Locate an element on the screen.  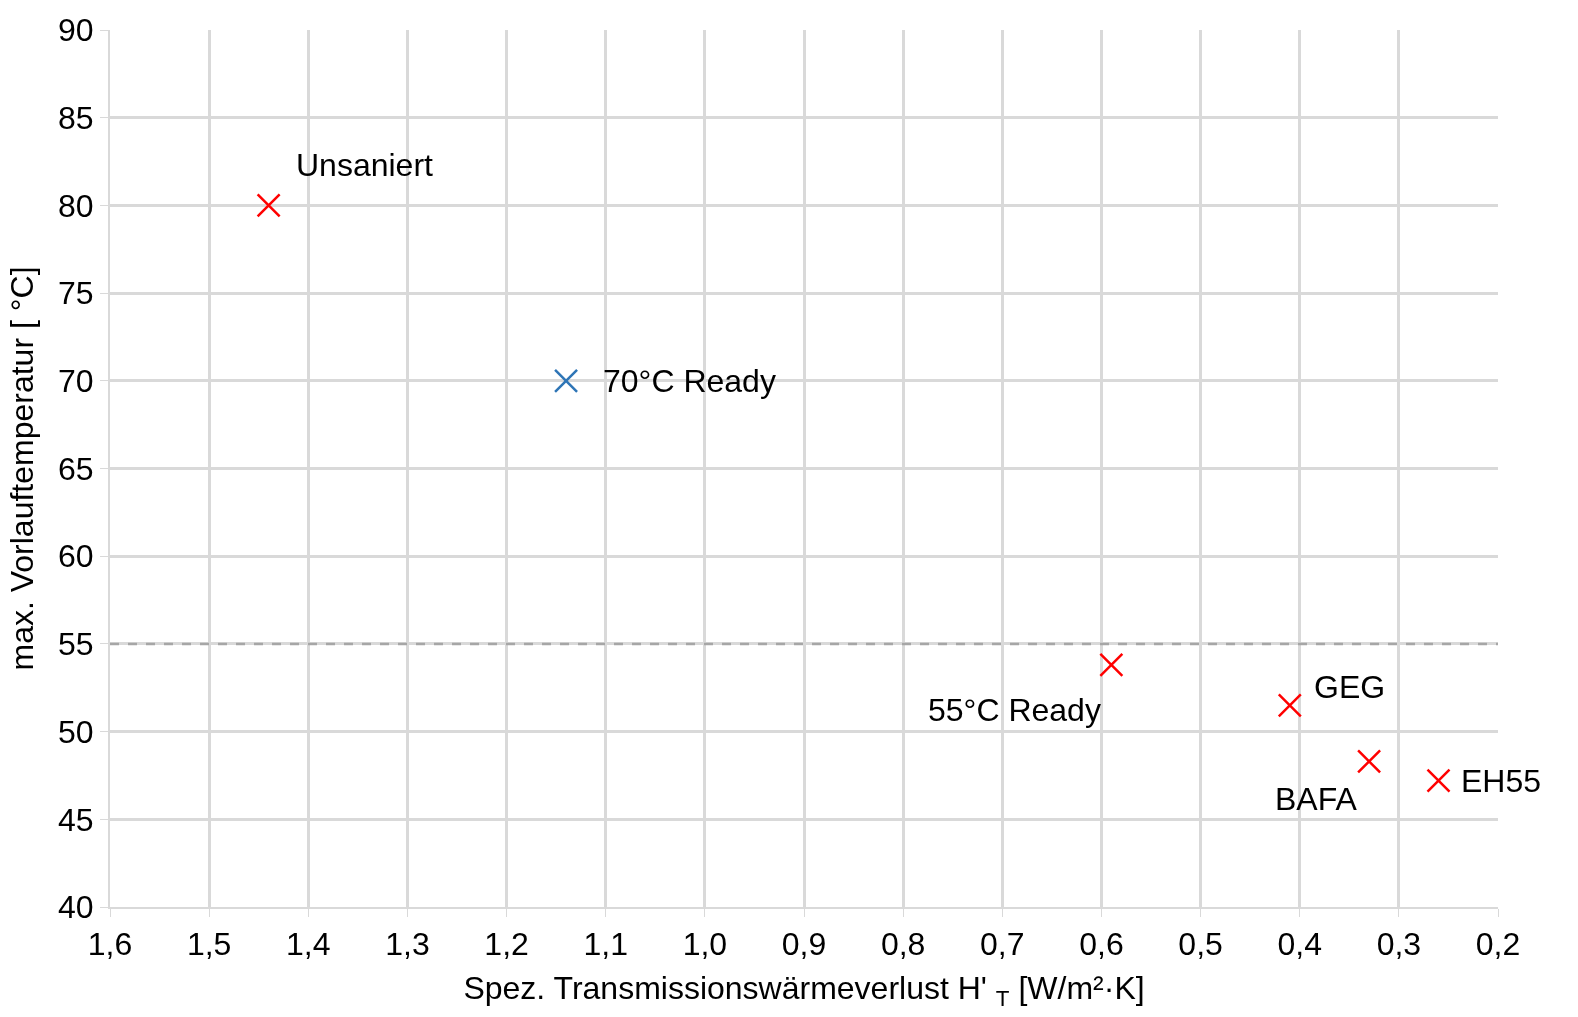
x-tick-label: 1,0 is located at coordinates (705, 944).